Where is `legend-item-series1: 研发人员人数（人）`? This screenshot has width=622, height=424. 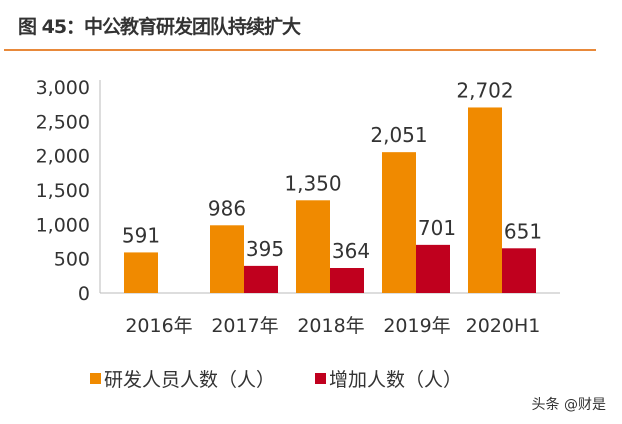 legend-item-series1: 研发人员人数（人） is located at coordinates (182, 378).